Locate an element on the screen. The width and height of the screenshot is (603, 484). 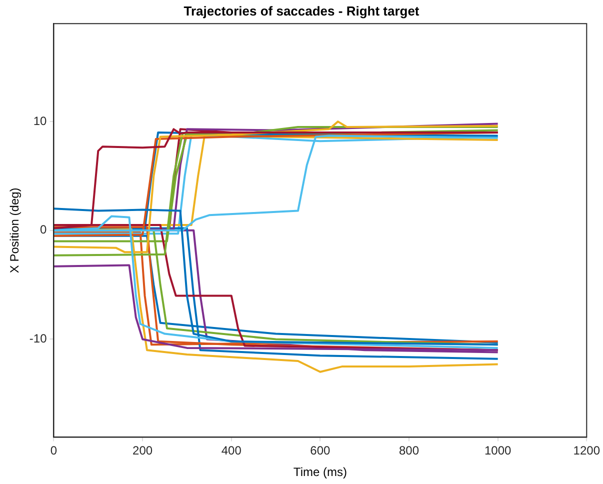
x-tick-label: 800 is located at coordinates (409, 451).